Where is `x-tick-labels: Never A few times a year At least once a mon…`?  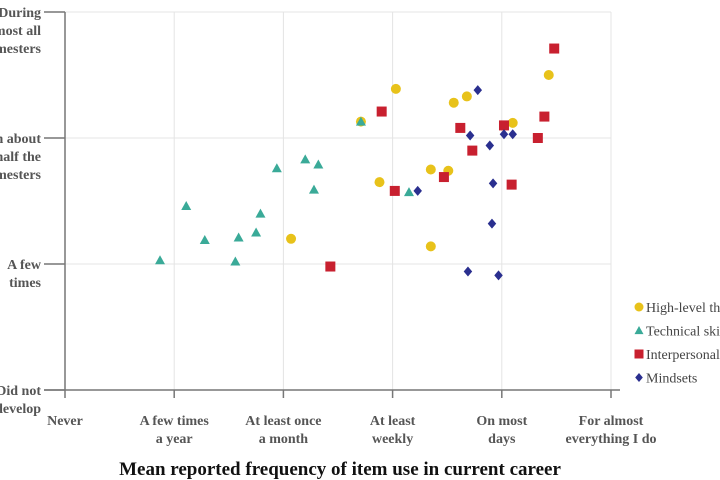
x-tick-labels: Never A few times a year At least once a mon… is located at coordinates (351, 430).